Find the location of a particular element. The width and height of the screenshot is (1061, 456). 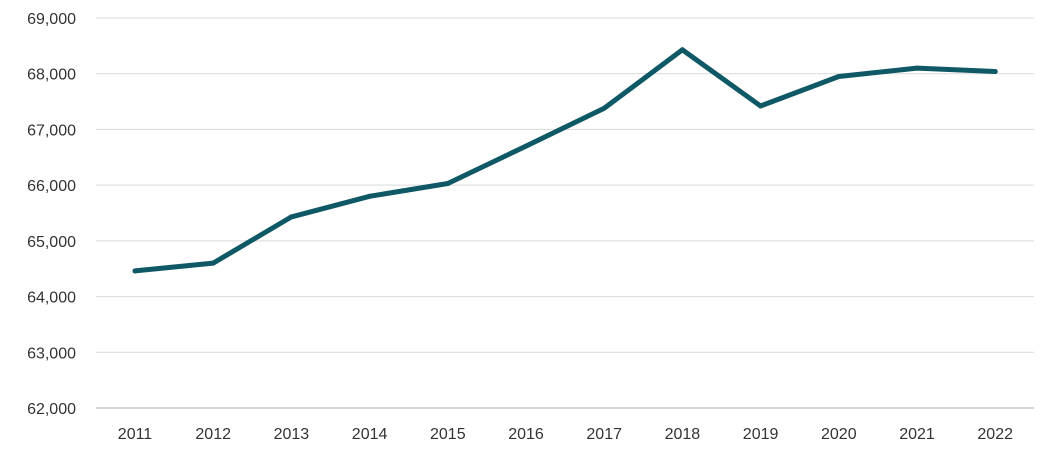

x-tick-label: 2019 is located at coordinates (761, 434).